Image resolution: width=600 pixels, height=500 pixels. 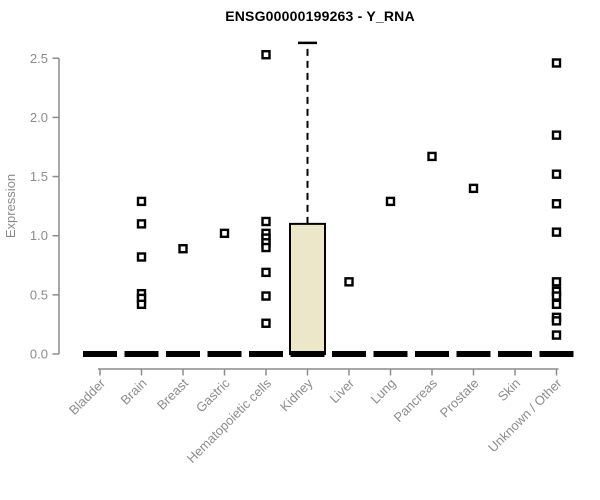 What do you see at coordinates (39, 176) in the screenshot?
I see `y-tick-label: 1.5` at bounding box center [39, 176].